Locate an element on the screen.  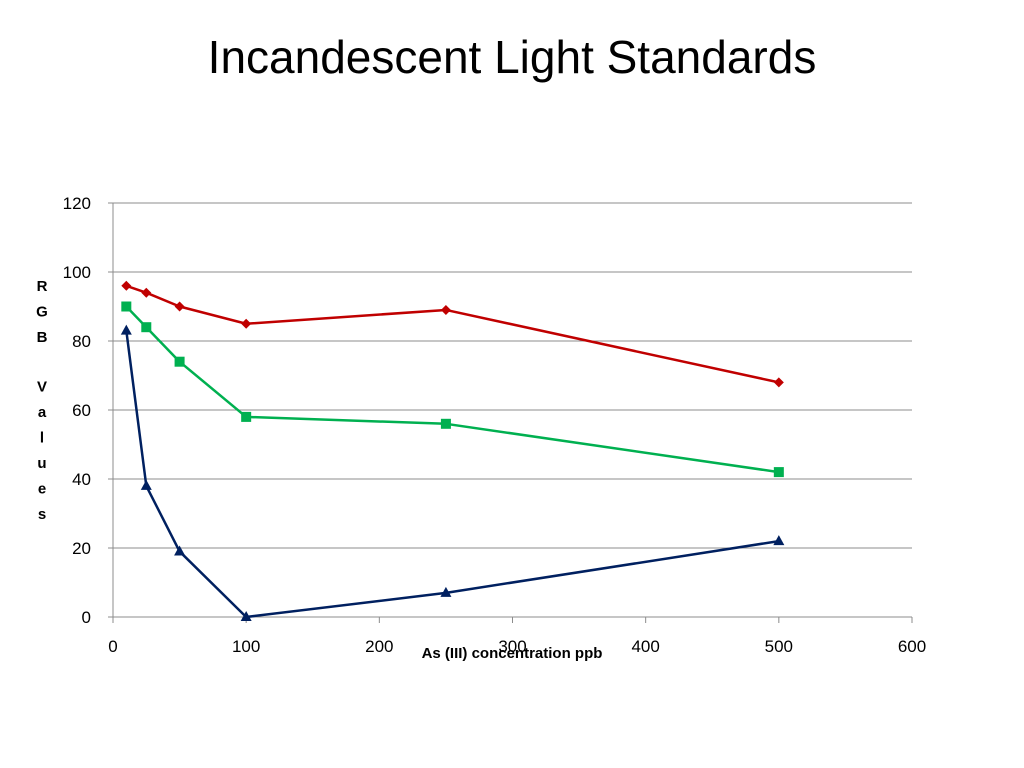
y-tick-label: 120 is located at coordinates (77, 203).